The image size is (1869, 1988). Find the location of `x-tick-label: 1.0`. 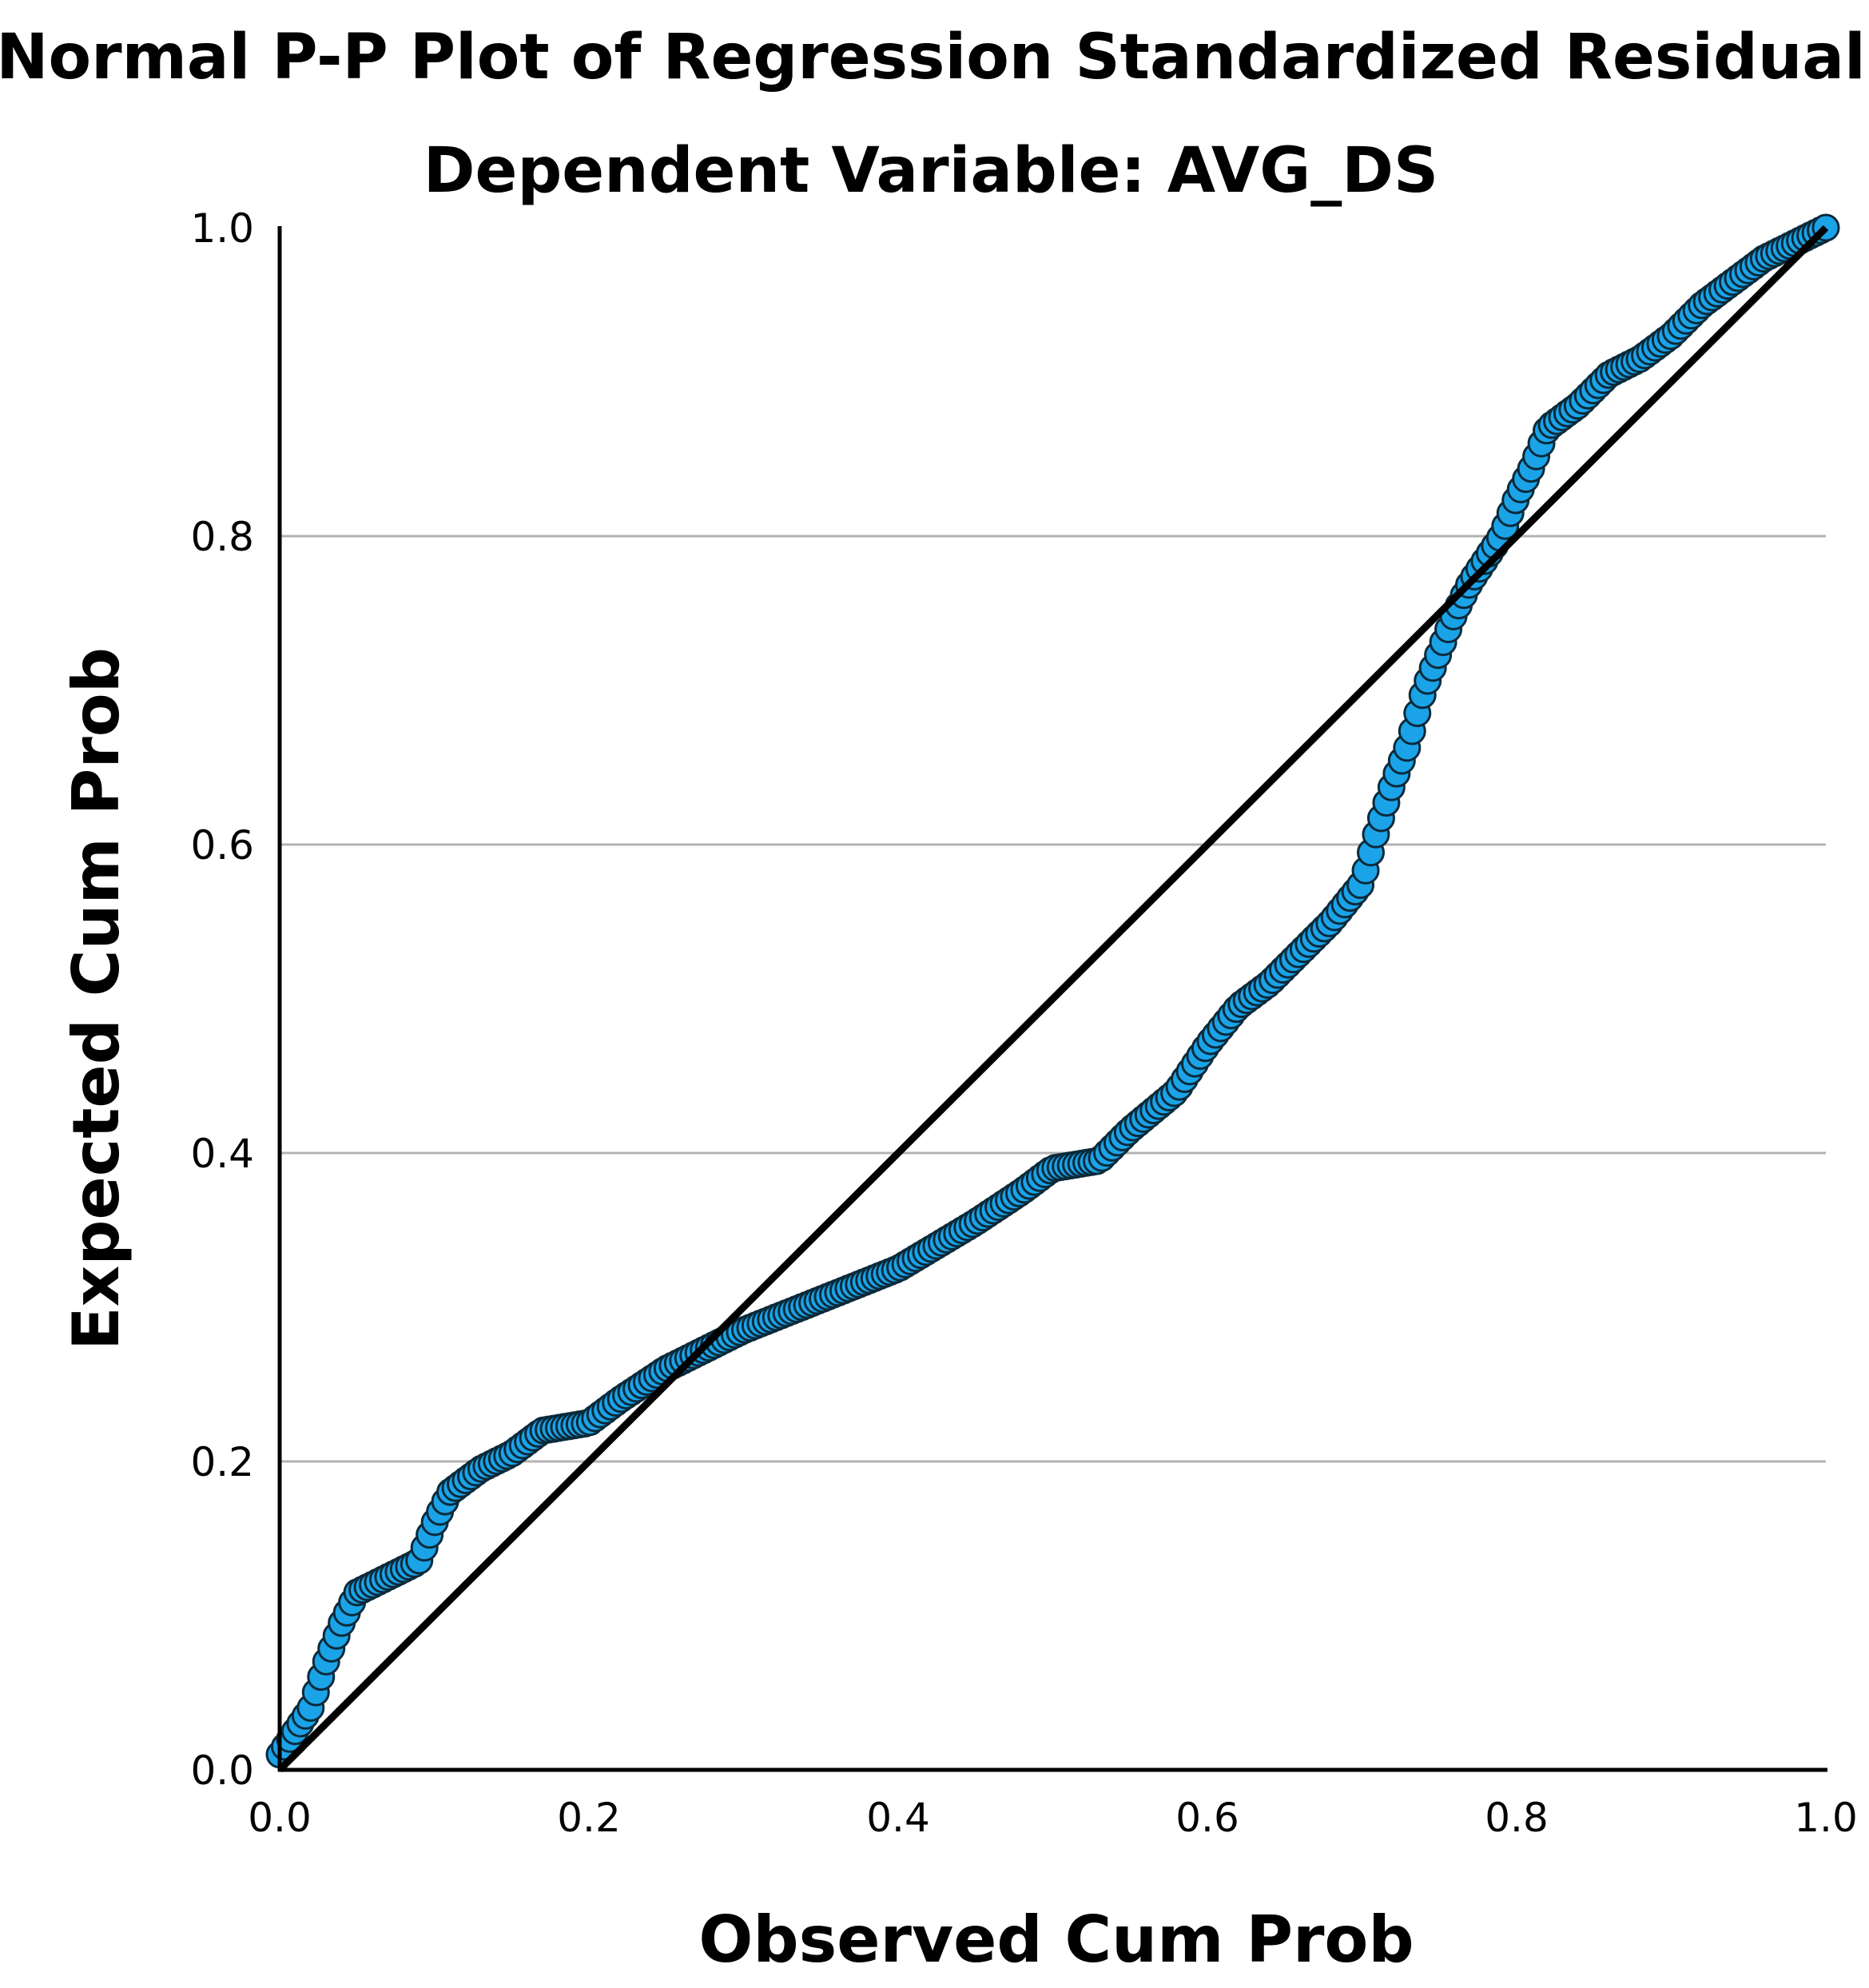

x-tick-label: 1.0 is located at coordinates (1826, 1818).